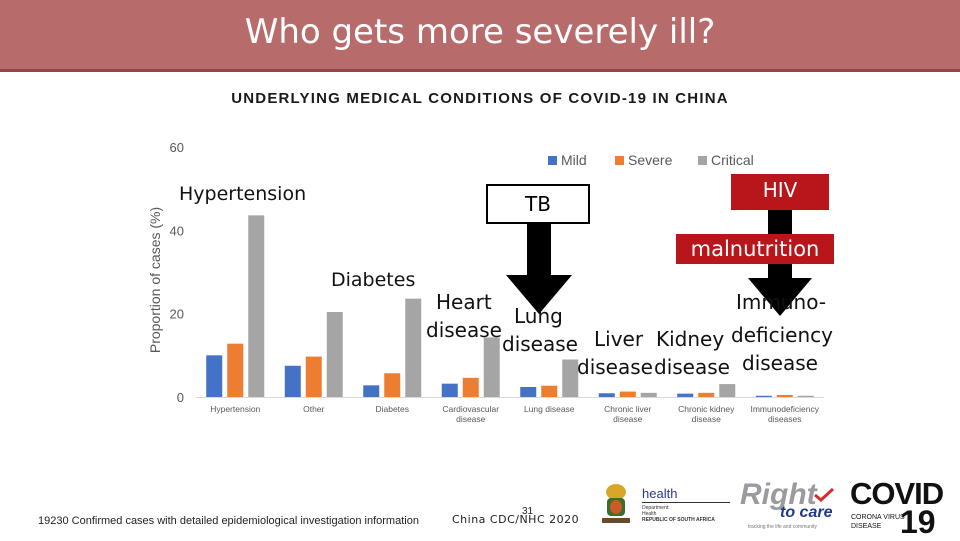 Image resolution: width=960 pixels, height=541 pixels. What do you see at coordinates (692, 367) in the screenshot?
I see `overlay-kidney-line2: disease` at bounding box center [692, 367].